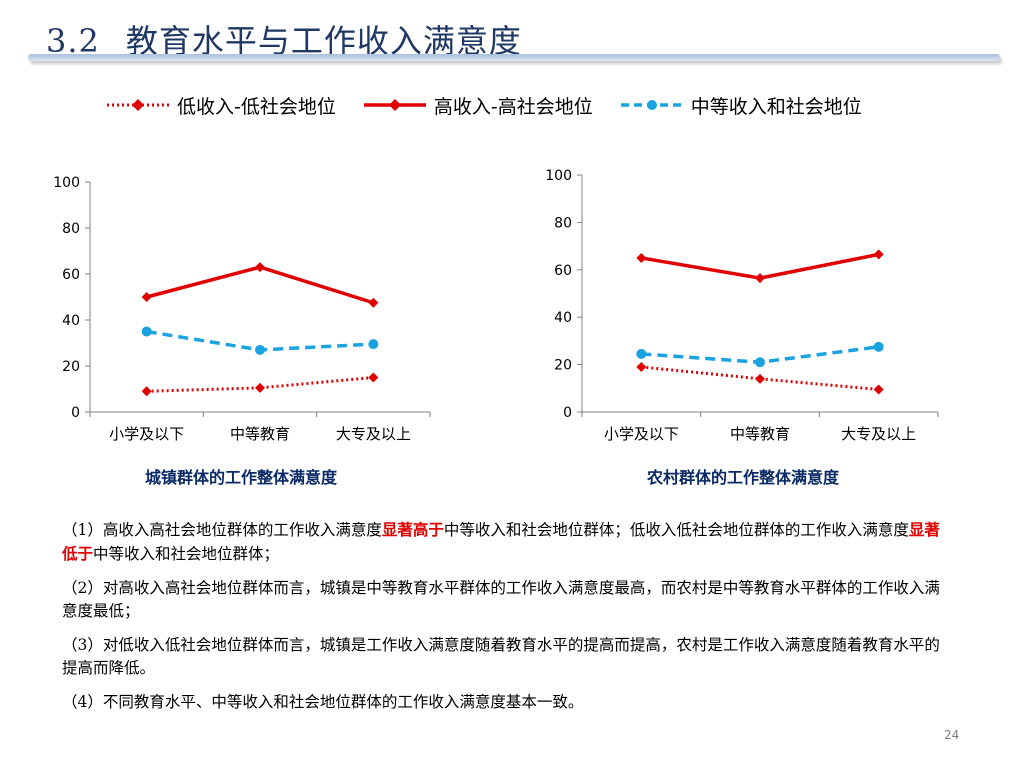  I want to click on urban-y-tick-label: 20, so click(71, 367).